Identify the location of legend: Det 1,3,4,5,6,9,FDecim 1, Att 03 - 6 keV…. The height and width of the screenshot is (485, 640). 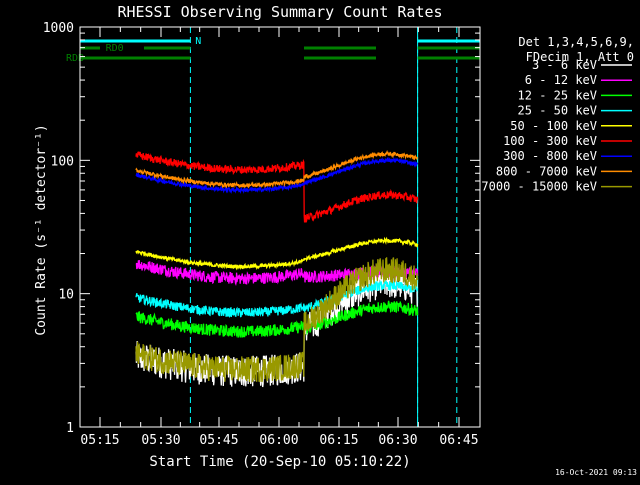
(557, 114).